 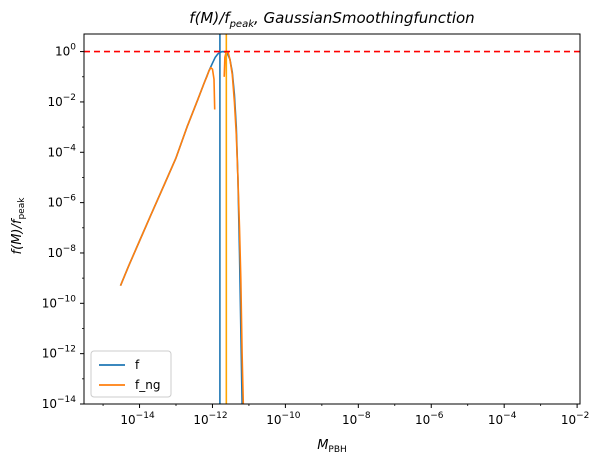 What do you see at coordinates (61, 151) in the screenshot?
I see `y-tick-label: 10⁻⁴` at bounding box center [61, 151].